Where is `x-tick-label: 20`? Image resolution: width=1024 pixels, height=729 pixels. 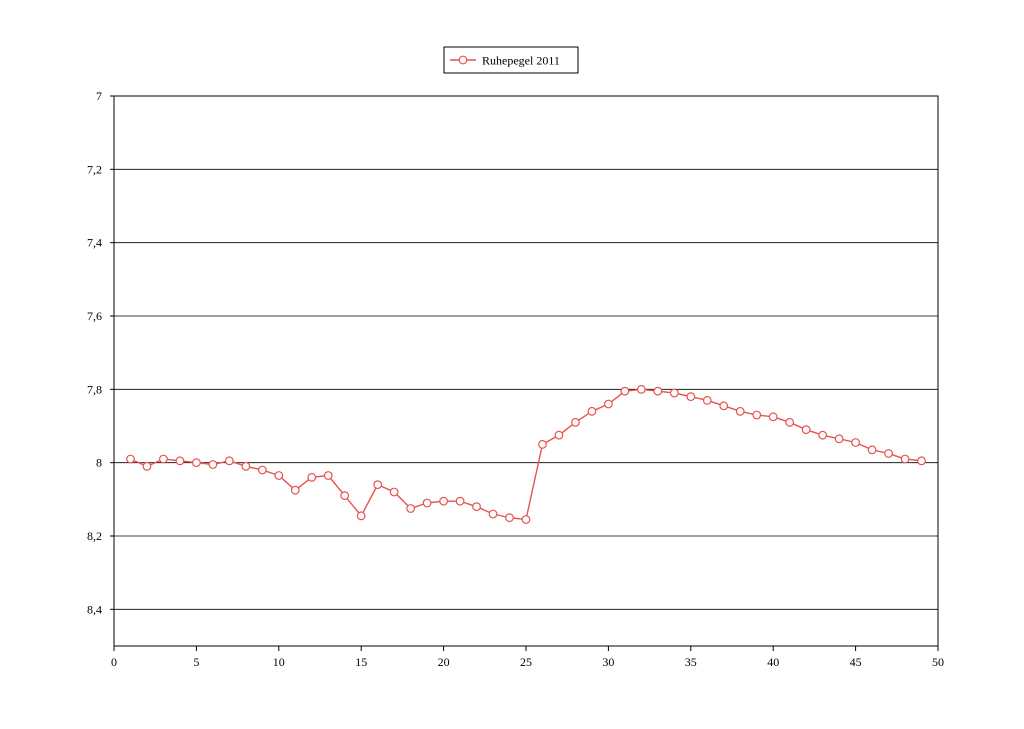 x-tick-label: 20 is located at coordinates (444, 662).